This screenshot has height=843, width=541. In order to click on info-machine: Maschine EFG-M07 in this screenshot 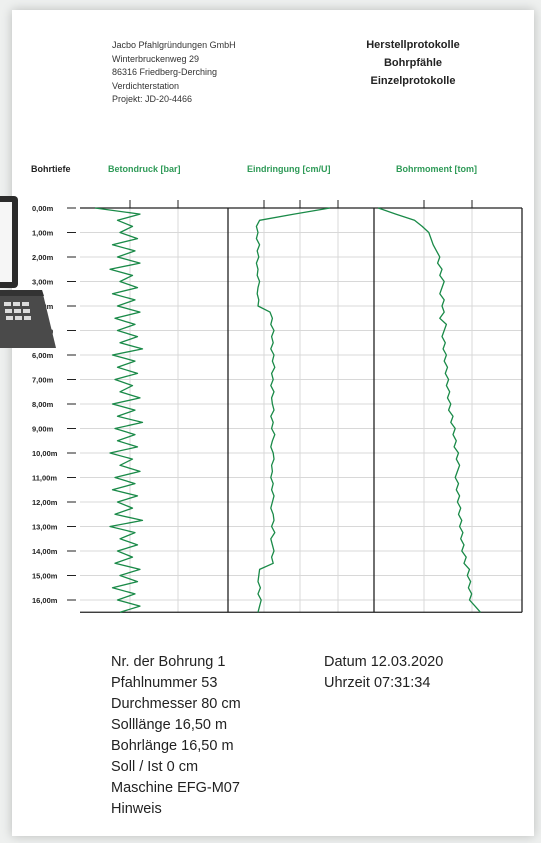, I will do `click(175, 788)`.